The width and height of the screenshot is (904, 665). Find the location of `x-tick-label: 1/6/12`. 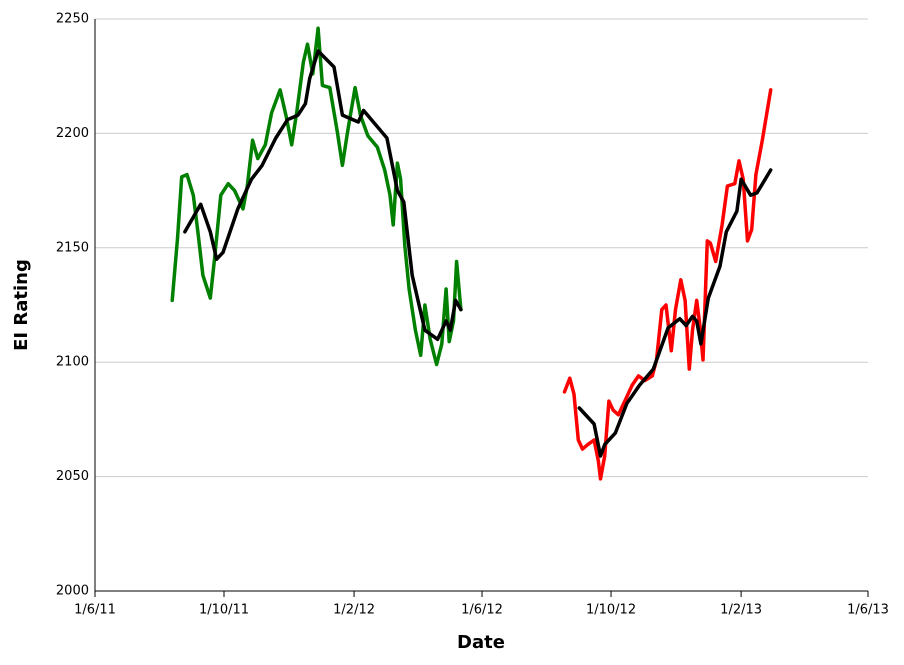

x-tick-label: 1/6/12 is located at coordinates (482, 610).